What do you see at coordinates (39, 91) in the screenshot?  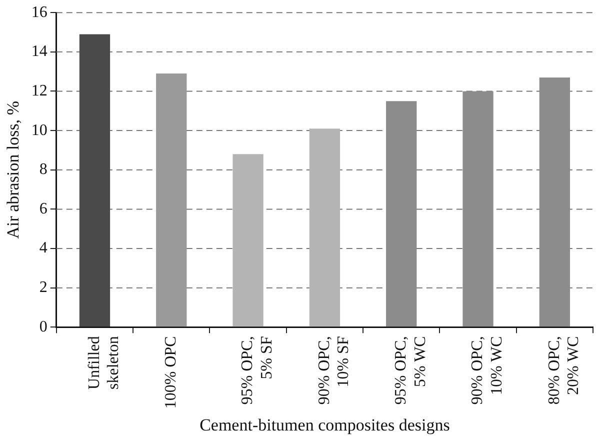 I see `y-tick-label: 12` at bounding box center [39, 91].